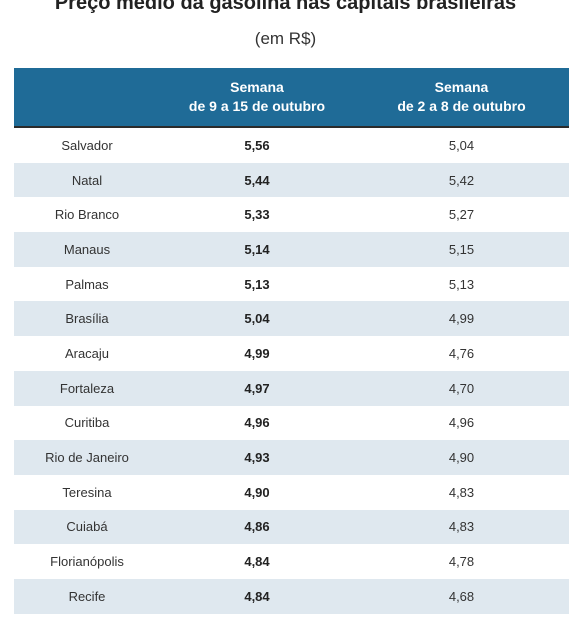 The height and width of the screenshot is (617, 571). Describe the element at coordinates (257, 492) in the screenshot. I see `cell-week-9-15: 4,90` at that location.